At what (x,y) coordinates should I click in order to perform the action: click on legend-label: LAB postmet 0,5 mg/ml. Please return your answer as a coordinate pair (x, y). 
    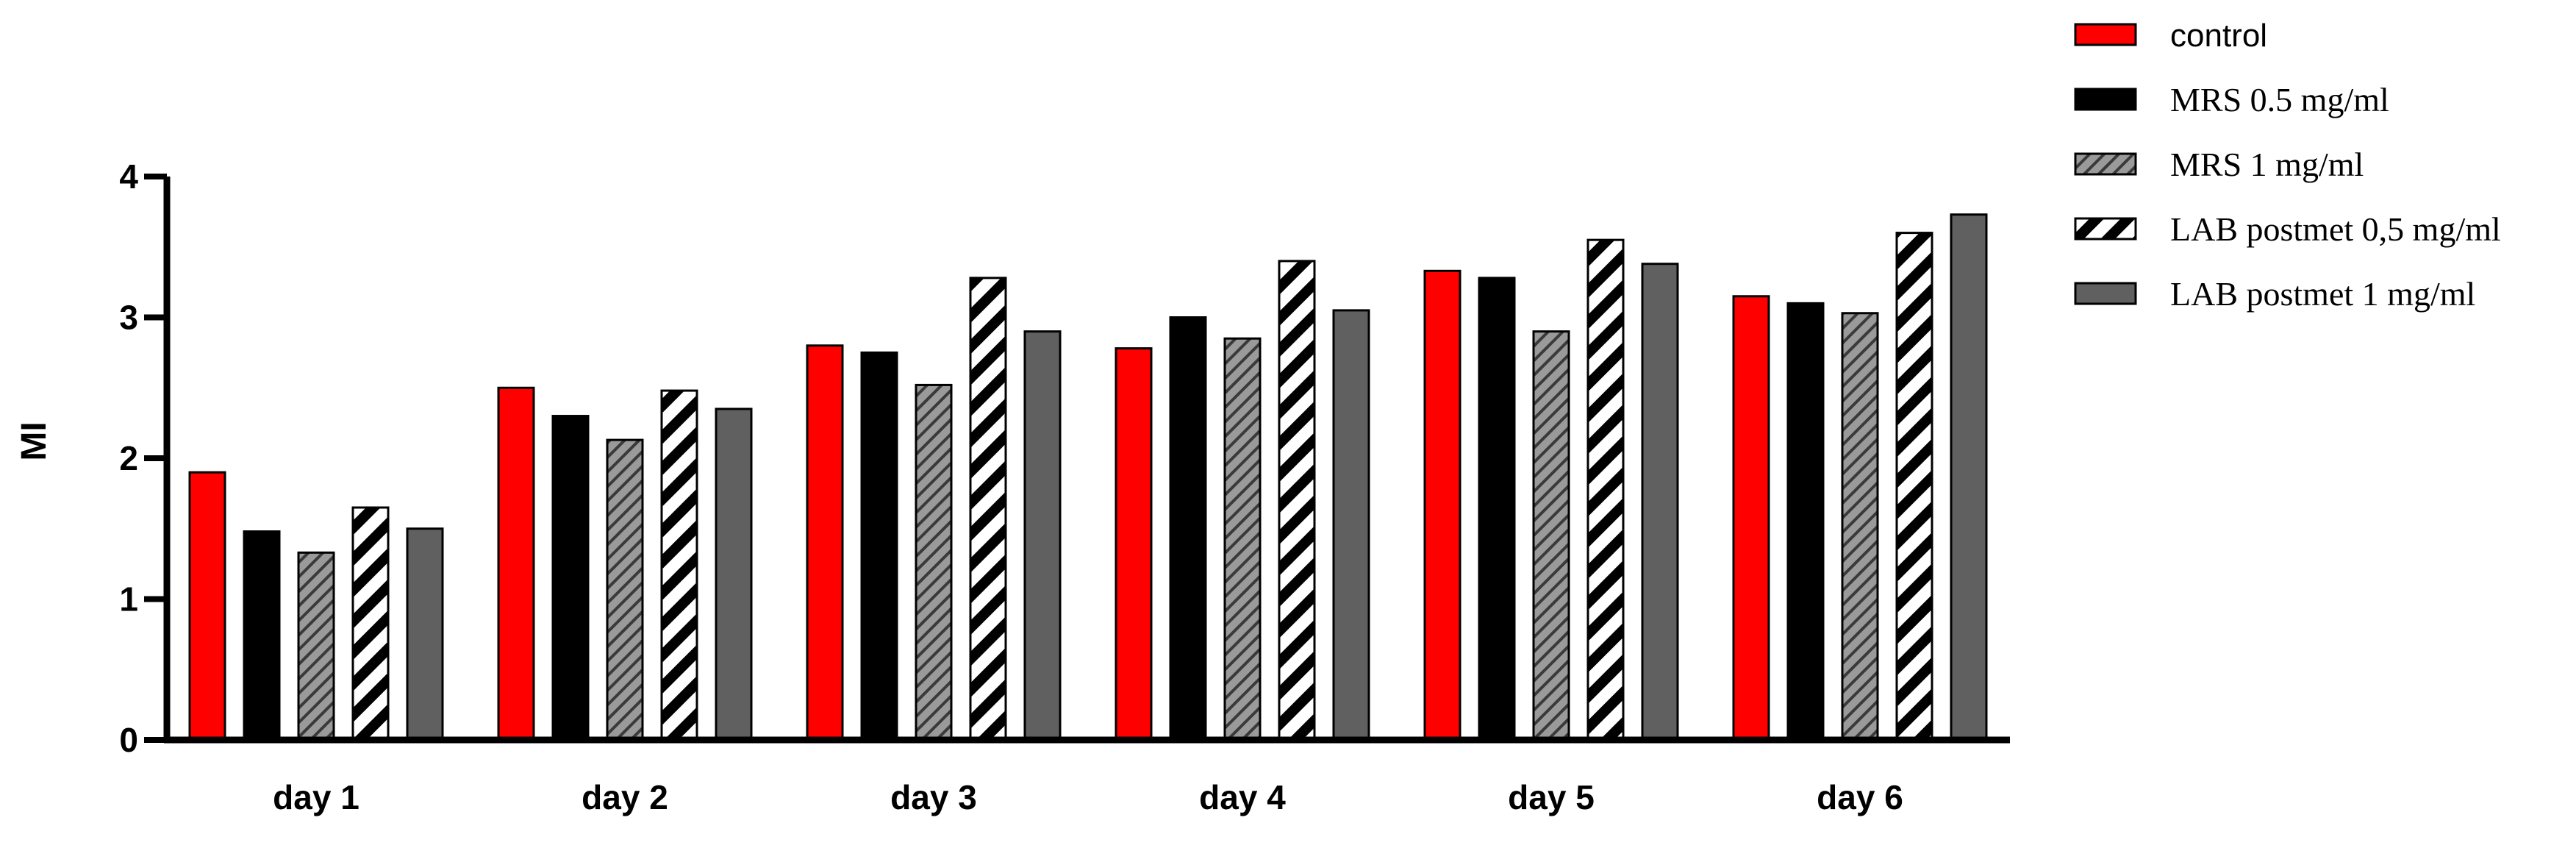
    Looking at the image, I should click on (2335, 229).